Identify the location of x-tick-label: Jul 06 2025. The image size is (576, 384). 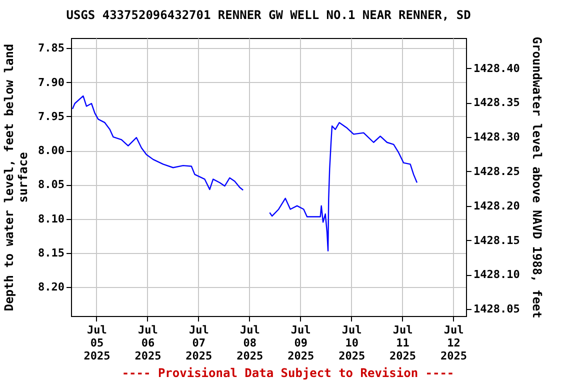
(148, 343).